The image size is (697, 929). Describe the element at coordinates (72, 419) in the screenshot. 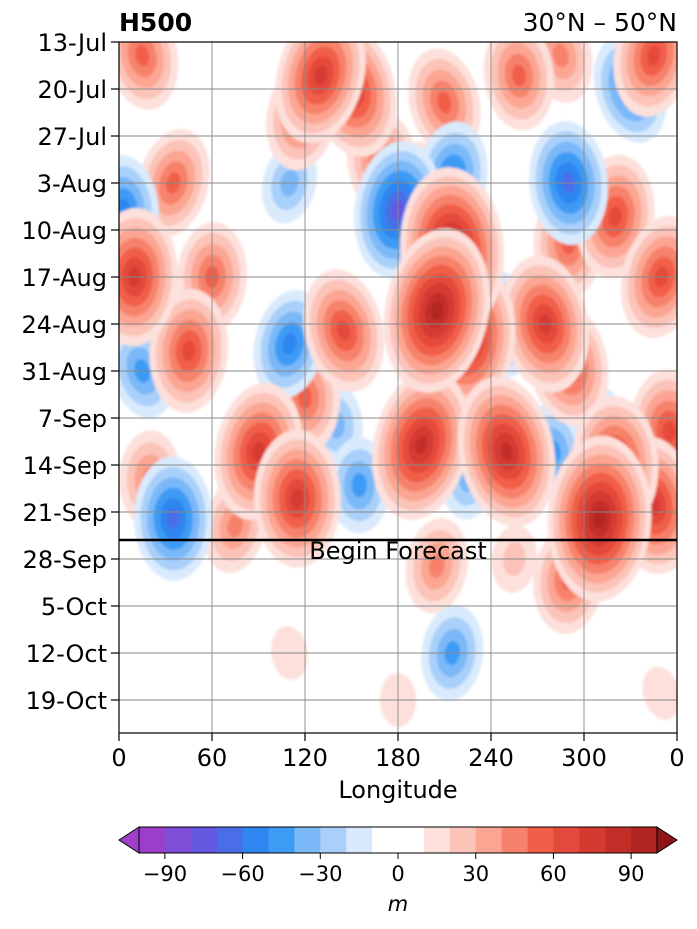

I see `y-tick-label: 7-Sep` at that location.